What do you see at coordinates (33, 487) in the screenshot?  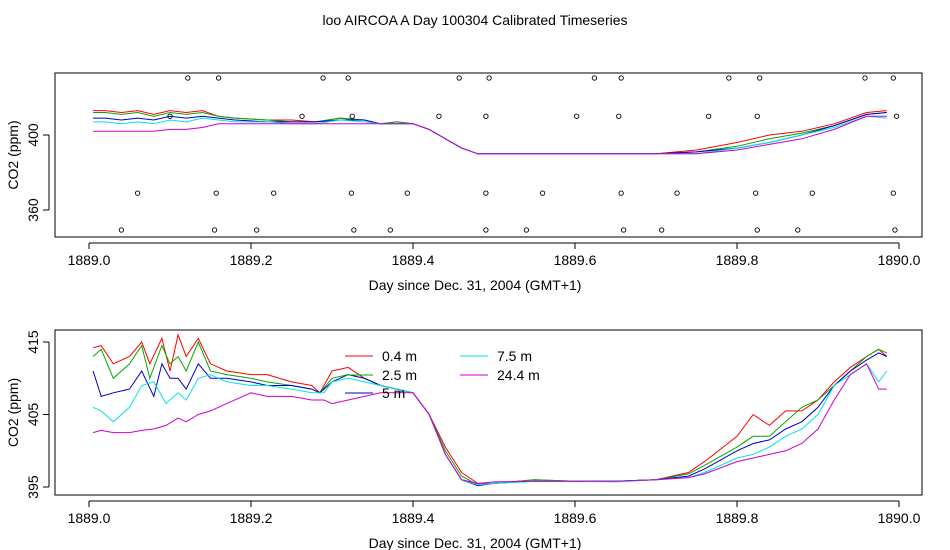 I see `y-tick-label: 395` at bounding box center [33, 487].